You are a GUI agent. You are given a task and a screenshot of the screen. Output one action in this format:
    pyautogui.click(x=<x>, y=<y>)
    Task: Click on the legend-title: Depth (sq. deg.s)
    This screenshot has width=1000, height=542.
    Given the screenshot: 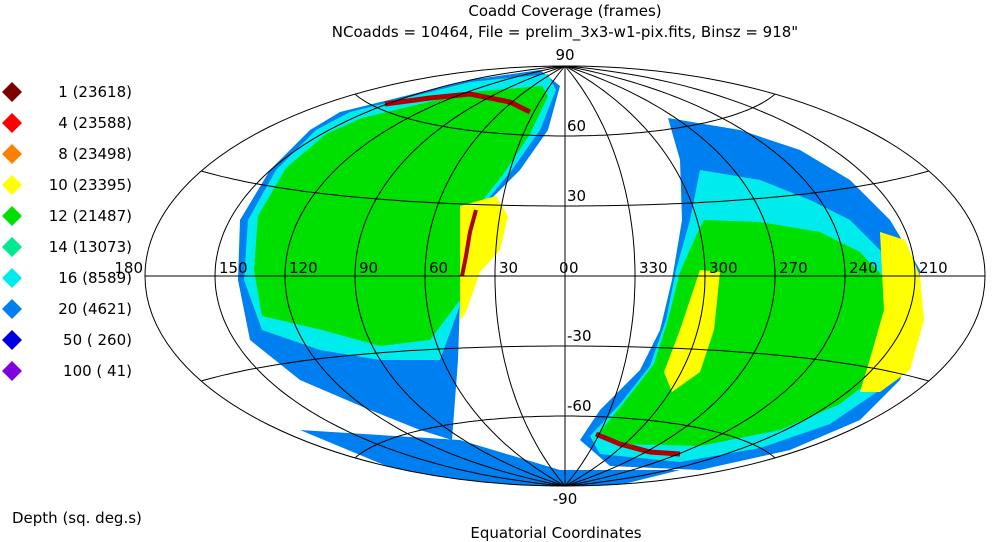 What is the action you would take?
    pyautogui.click(x=77, y=518)
    